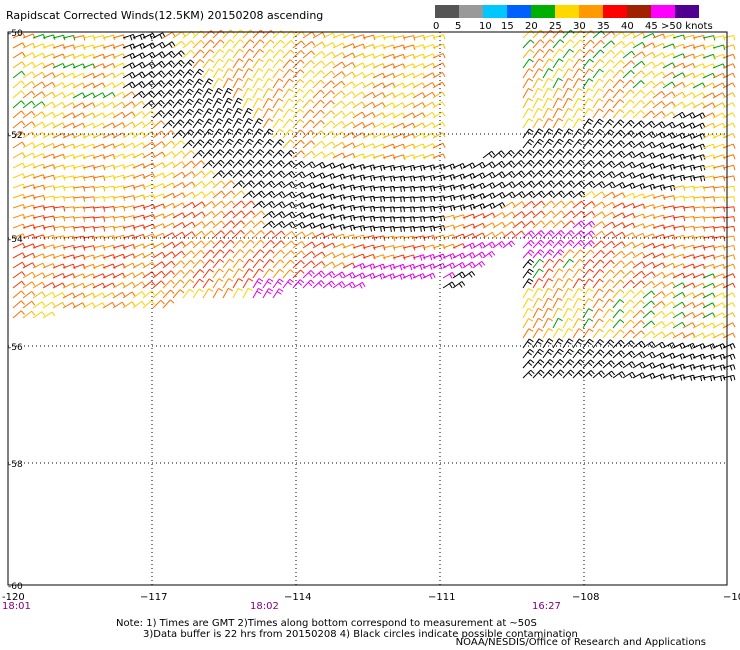 The height and width of the screenshot is (650, 740). What do you see at coordinates (441, 597) in the screenshot?
I see `lon-label: −111` at bounding box center [441, 597].